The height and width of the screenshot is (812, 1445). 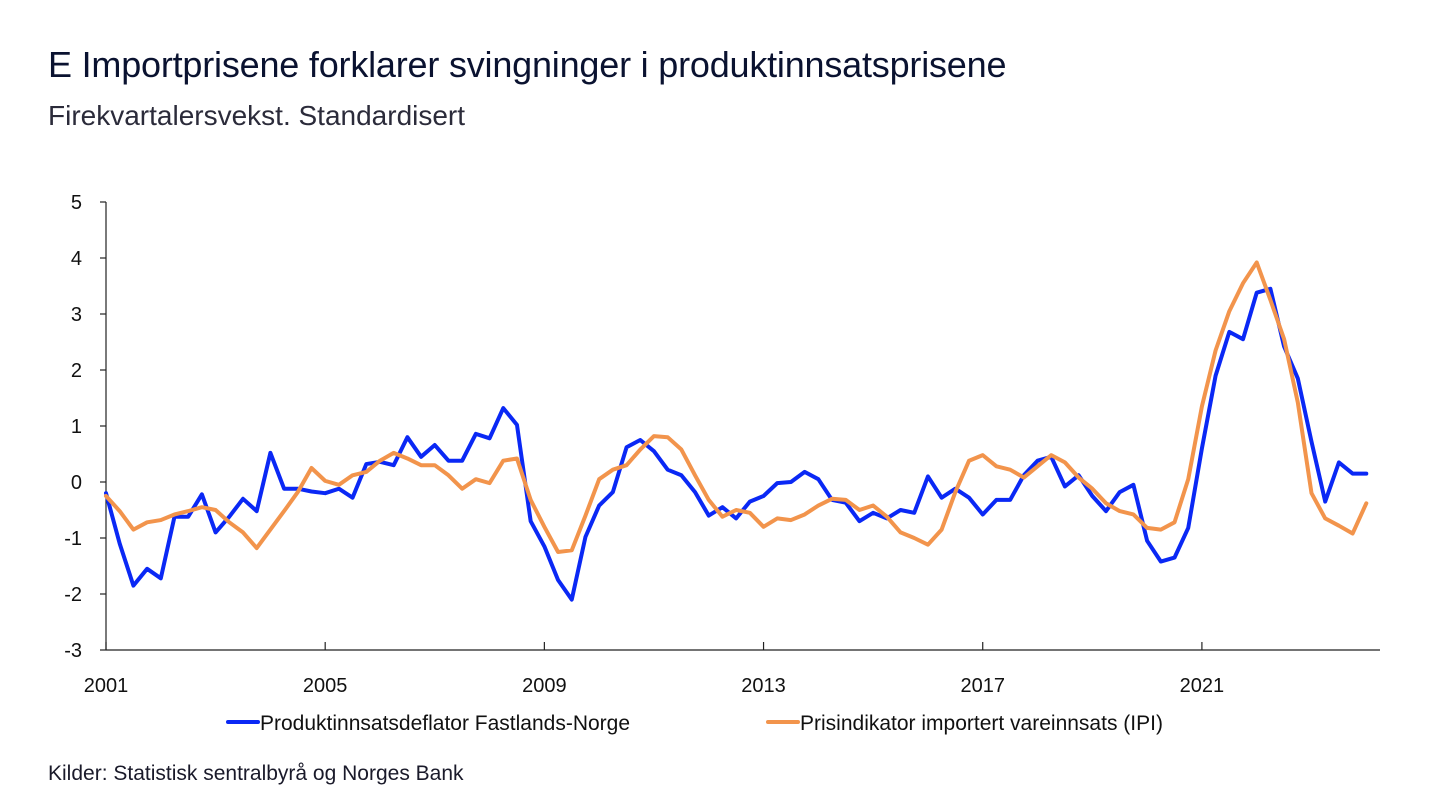 I want to click on x-tick-label: 2017, so click(x=982, y=686).